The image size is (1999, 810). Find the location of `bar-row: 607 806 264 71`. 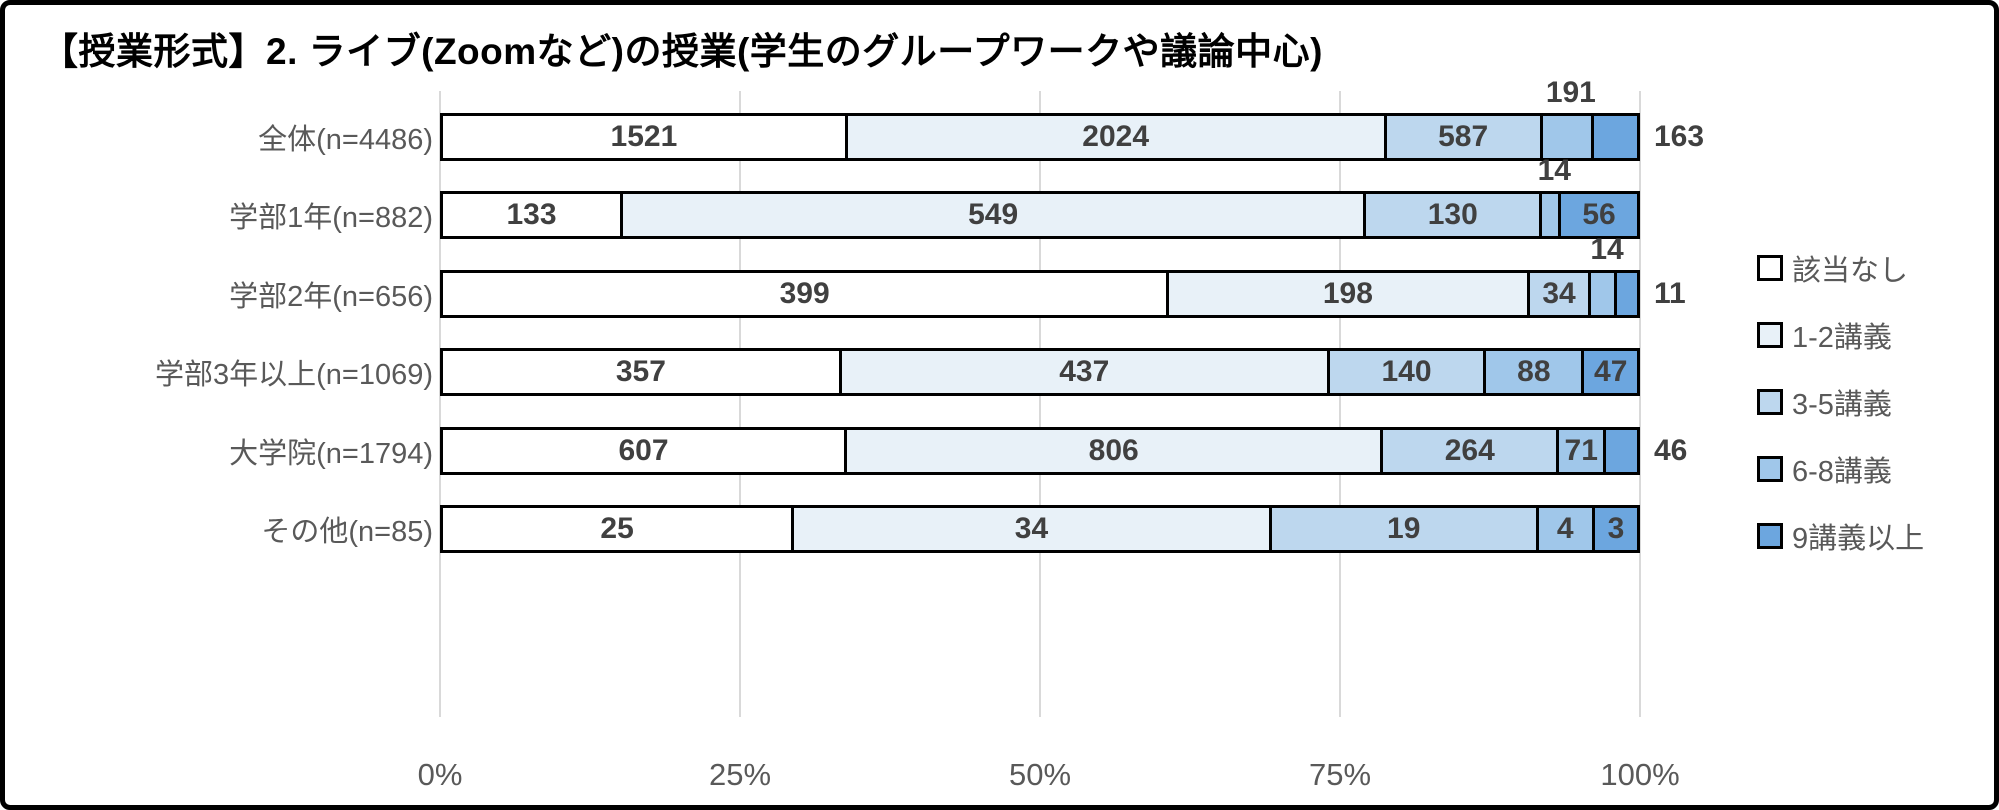

bar-row: 607 806 264 71 is located at coordinates (1040, 450).